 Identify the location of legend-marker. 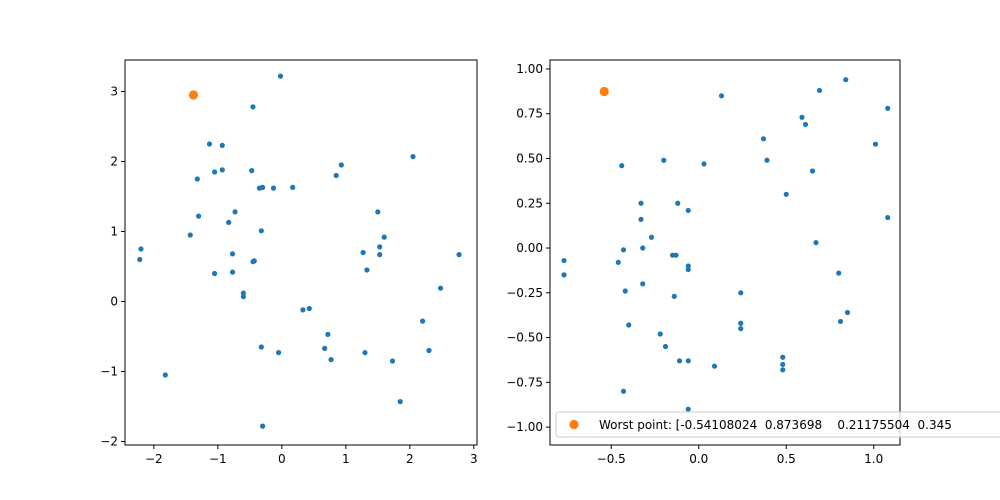
(574, 424).